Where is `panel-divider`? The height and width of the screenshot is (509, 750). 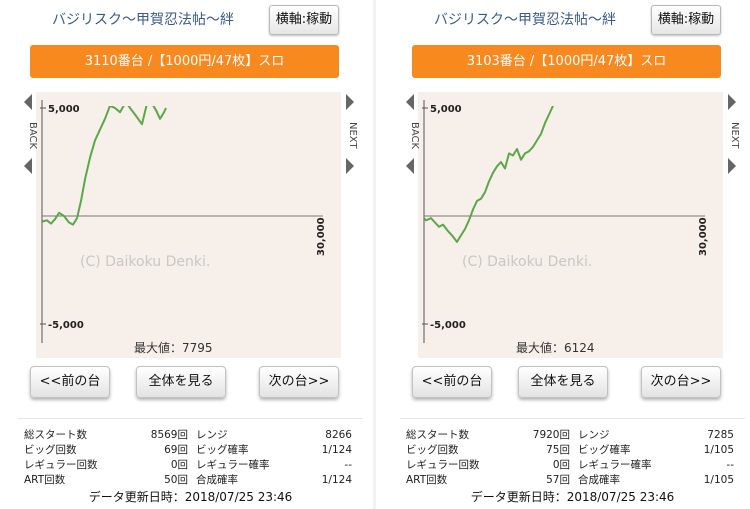
panel-divider is located at coordinates (374, 254).